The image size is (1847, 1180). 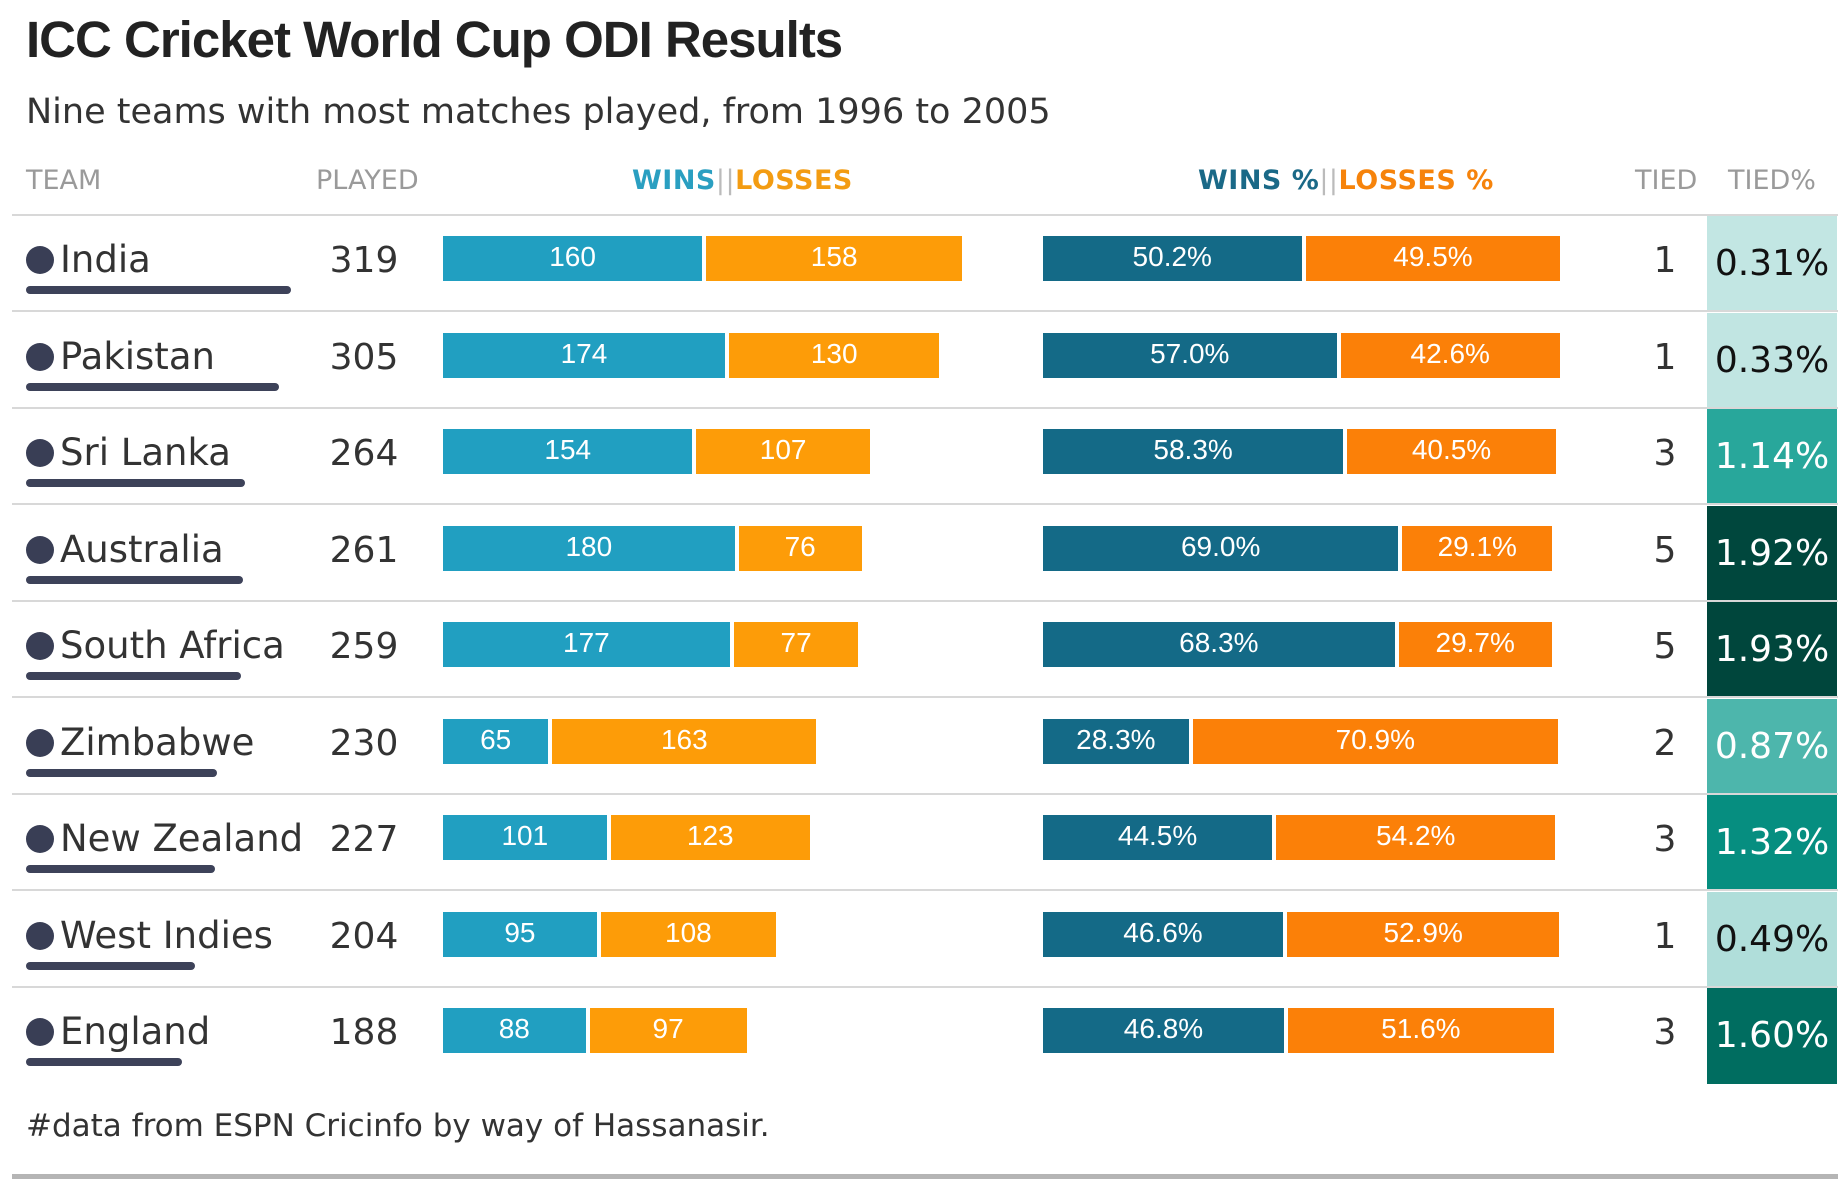 I want to click on wins-bar: 88, so click(x=514, y=1030).